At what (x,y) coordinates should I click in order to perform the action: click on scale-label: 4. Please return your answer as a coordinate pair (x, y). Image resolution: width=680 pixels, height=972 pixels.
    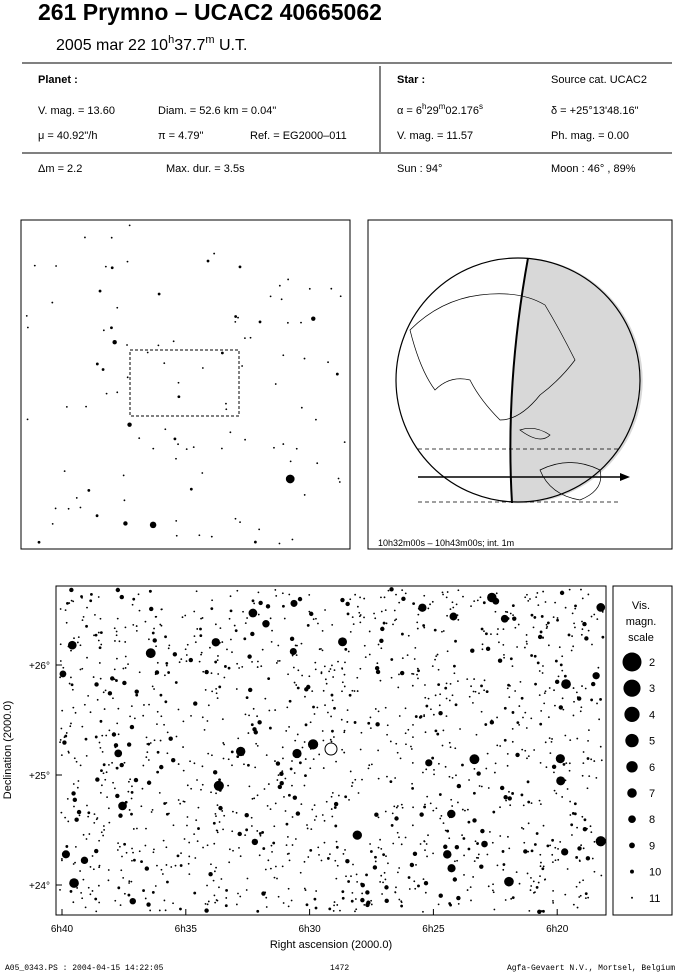
    Looking at the image, I should click on (652, 715).